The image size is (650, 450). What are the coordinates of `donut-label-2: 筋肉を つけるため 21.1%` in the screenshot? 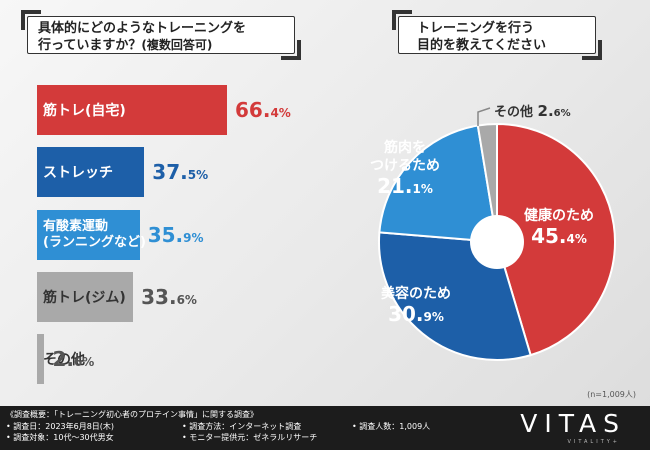 It's located at (405, 169).